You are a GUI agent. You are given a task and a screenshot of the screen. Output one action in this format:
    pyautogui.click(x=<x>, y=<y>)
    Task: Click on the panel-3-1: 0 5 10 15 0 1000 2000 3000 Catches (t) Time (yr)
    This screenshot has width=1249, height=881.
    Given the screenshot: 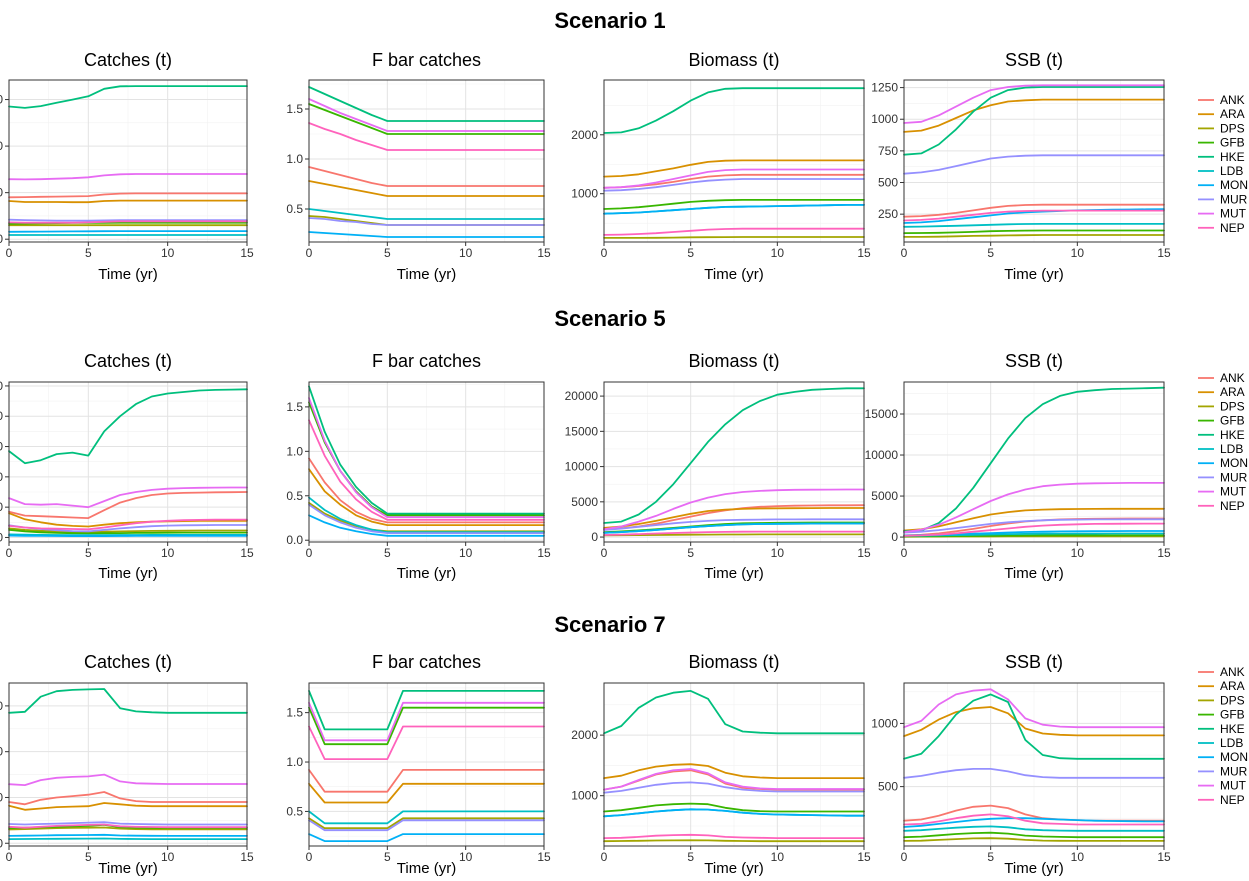 What is the action you would take?
    pyautogui.click(x=127, y=764)
    